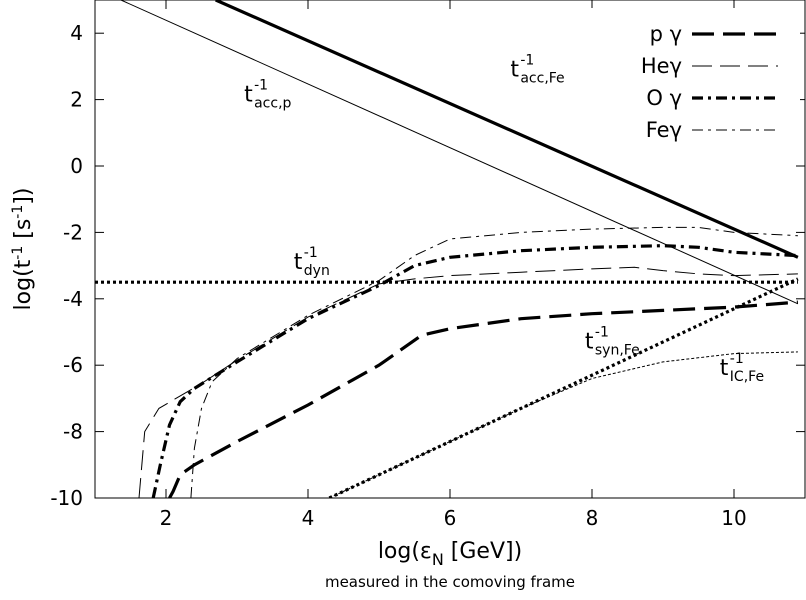  Describe the element at coordinates (733, 518) in the screenshot. I see `x-tick-label: 10` at that location.